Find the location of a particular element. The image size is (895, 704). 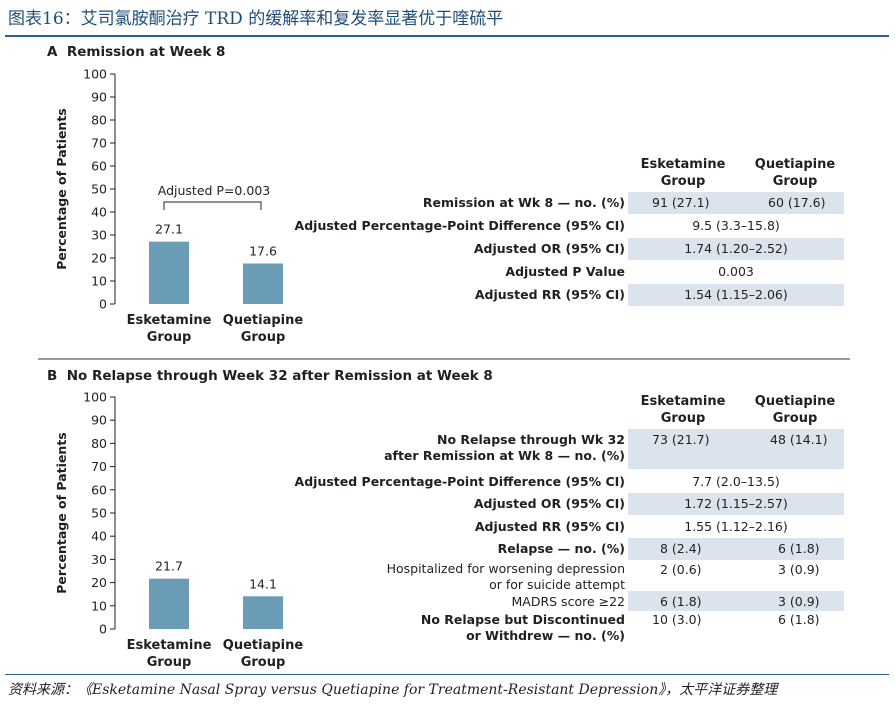

table-b-row-label: Relapse — no. (%) is located at coordinates (561, 548).